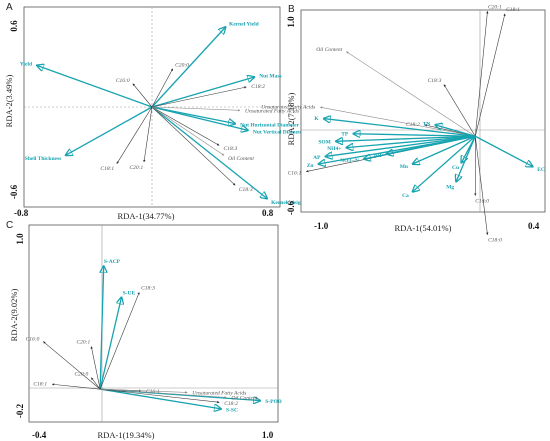 The width and height of the screenshot is (550, 441). What do you see at coordinates (334, 149) in the screenshot?
I see `vector-label: NH4+` at bounding box center [334, 149].